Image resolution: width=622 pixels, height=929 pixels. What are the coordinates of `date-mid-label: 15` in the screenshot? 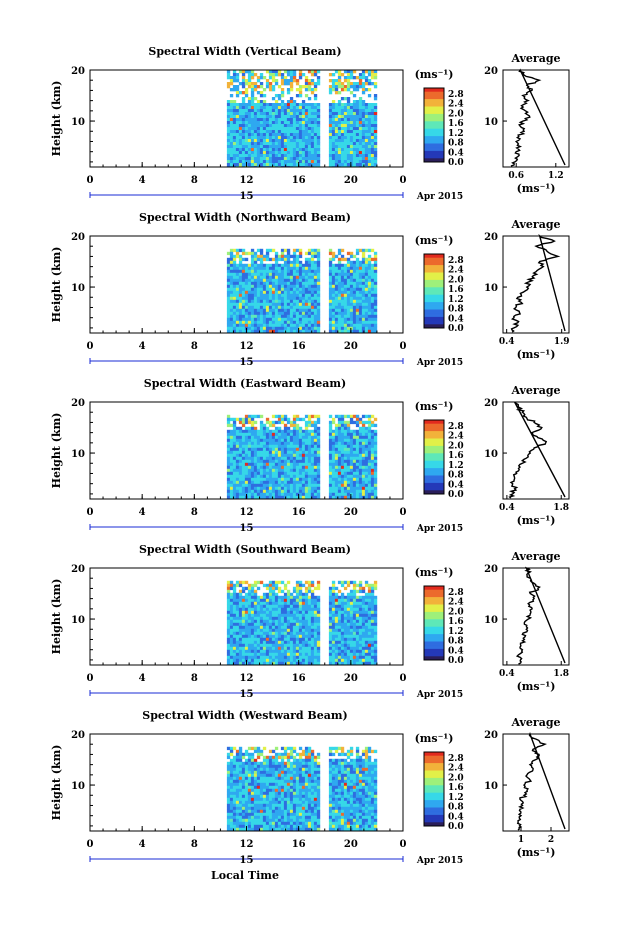 It's located at (247, 362).